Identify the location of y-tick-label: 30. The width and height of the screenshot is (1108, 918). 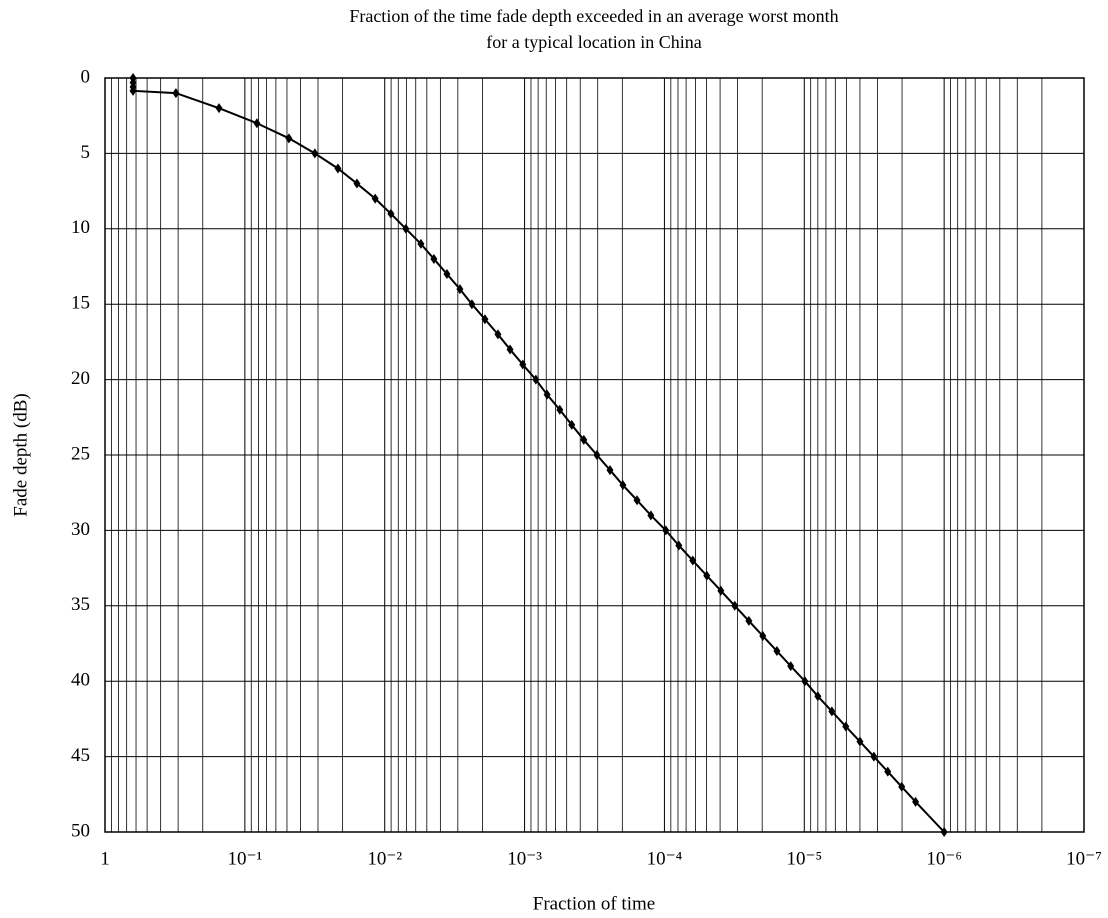
(80, 529).